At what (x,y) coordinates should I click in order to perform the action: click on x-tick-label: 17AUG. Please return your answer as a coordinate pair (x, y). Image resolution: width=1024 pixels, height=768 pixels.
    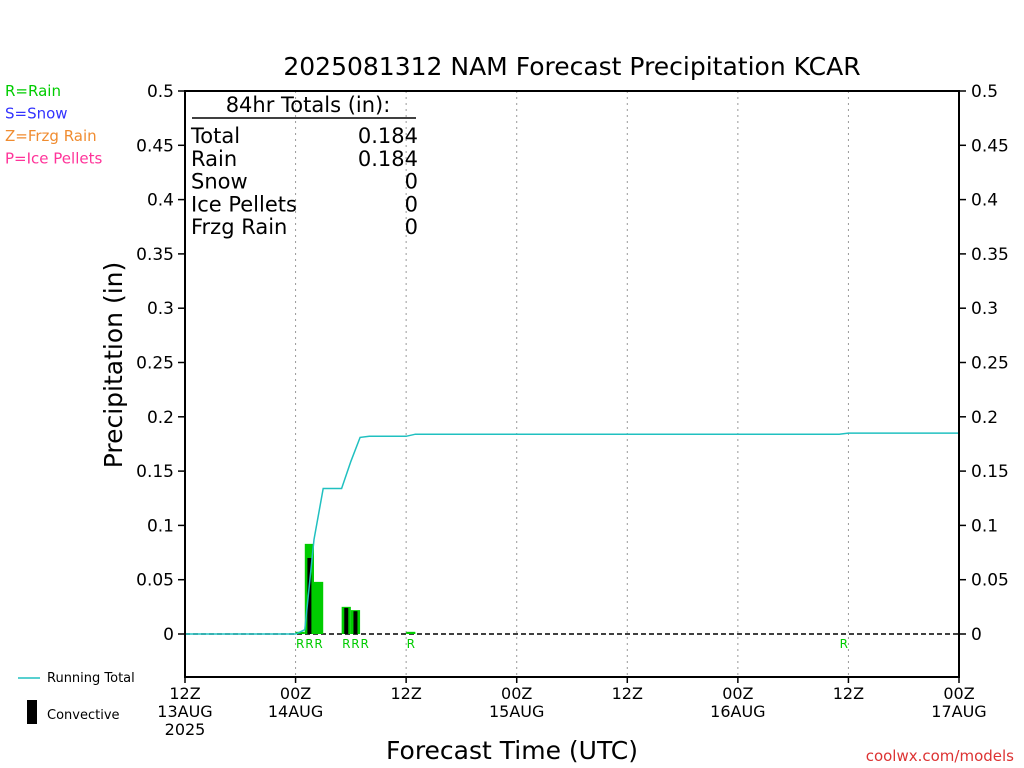
    Looking at the image, I should click on (958, 711).